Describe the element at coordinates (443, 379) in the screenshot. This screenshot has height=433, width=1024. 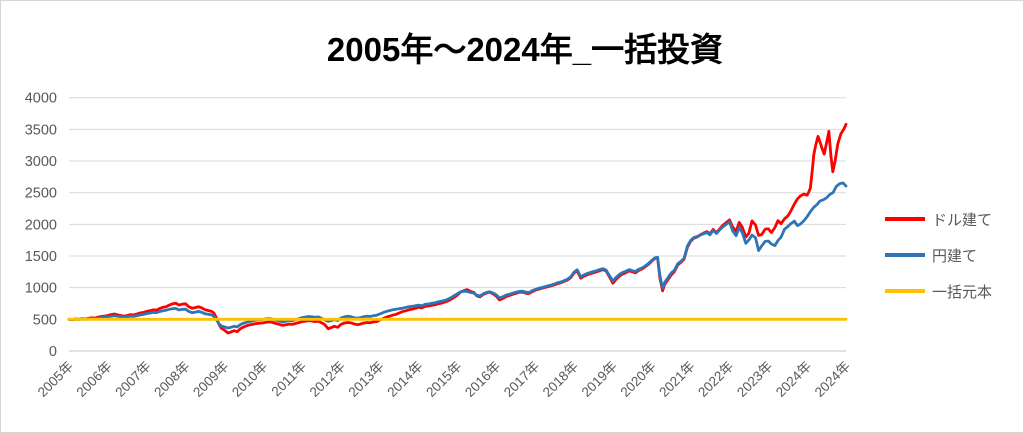
I see `x-tick-label: 2015年` at that location.